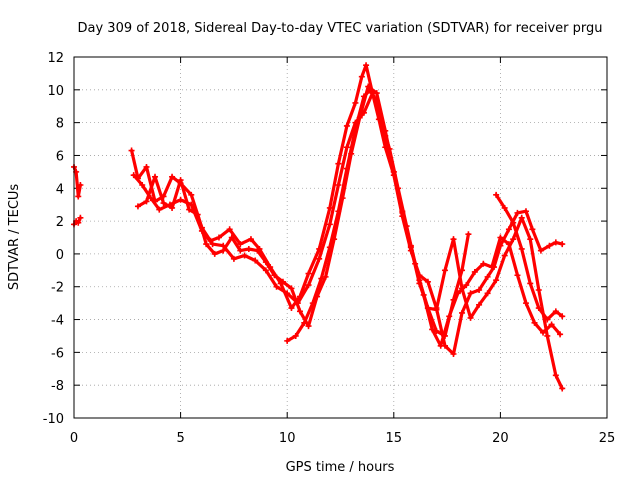  What do you see at coordinates (500, 438) in the screenshot?
I see `x-tick-label: 20` at bounding box center [500, 438].